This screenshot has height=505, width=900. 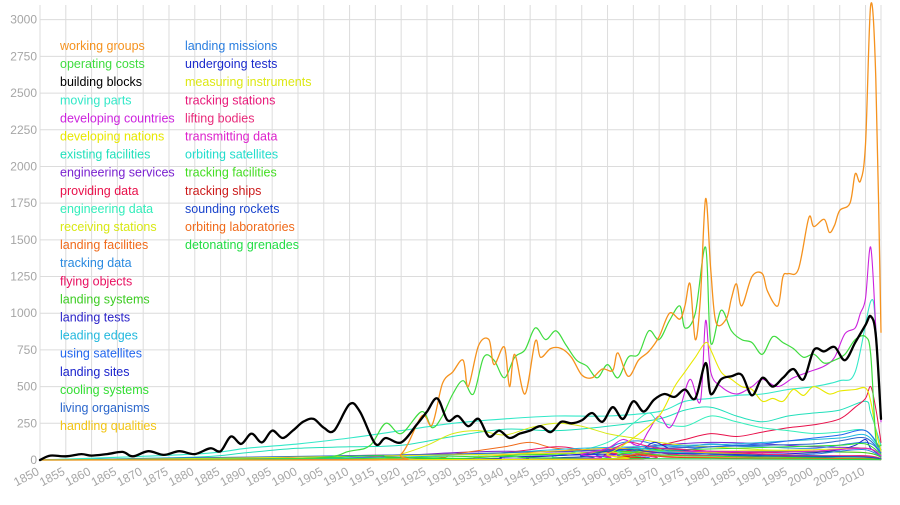 I want to click on legend-entry-receiving-stations: receiving stations, so click(x=108, y=227).